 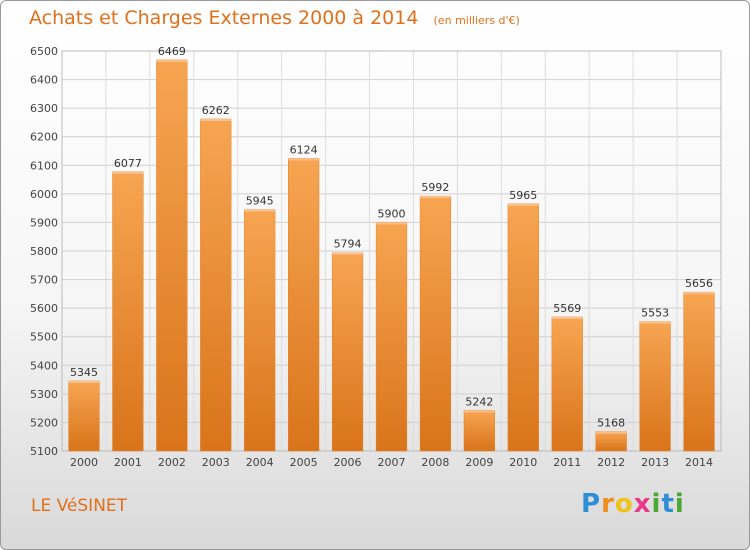 What do you see at coordinates (611, 462) in the screenshot?
I see `x-tick-label: 2012` at bounding box center [611, 462].